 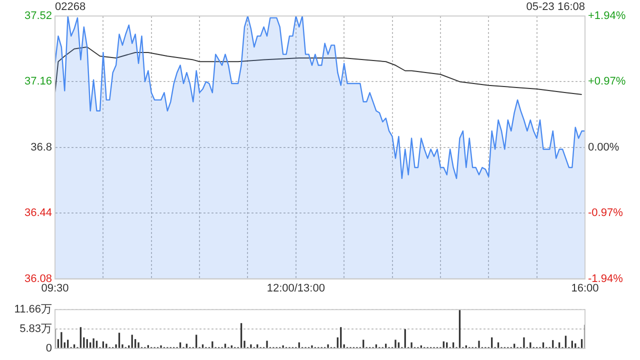 I want to click on y2-tick-label: +0.97%, so click(x=607, y=82).